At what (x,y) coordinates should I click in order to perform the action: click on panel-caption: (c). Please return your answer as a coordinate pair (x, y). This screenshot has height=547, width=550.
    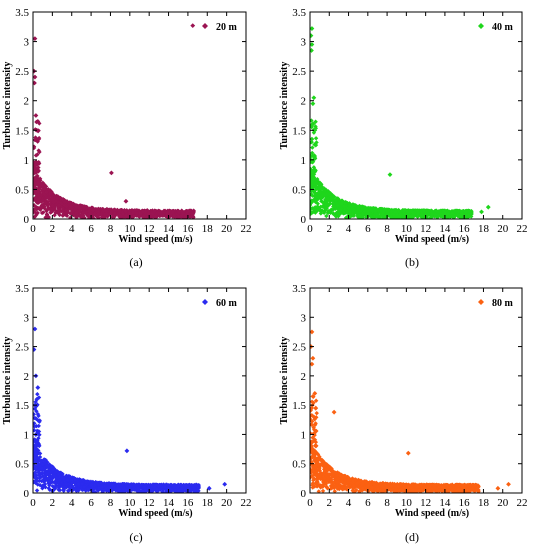
    Looking at the image, I should click on (135, 537).